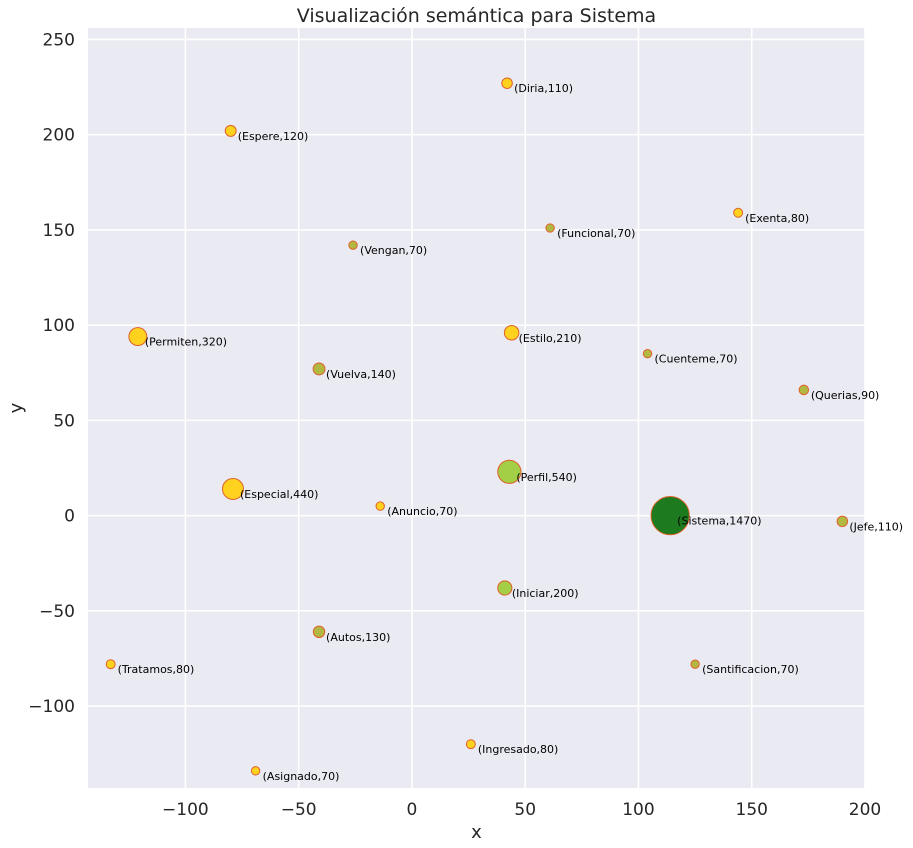 This screenshot has height=848, width=913. What do you see at coordinates (865, 810) in the screenshot?
I see `x-tick-label: 200` at bounding box center [865, 810].